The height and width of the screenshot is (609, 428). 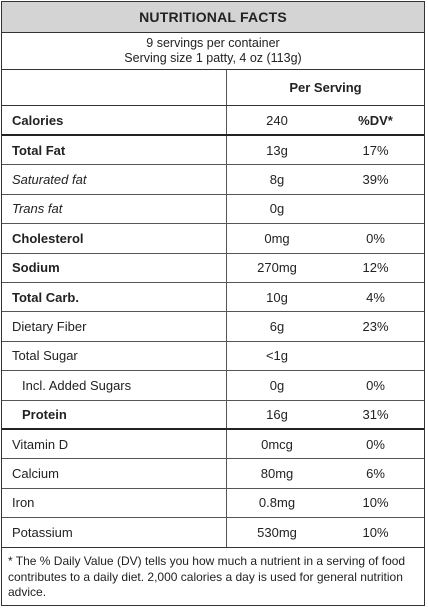 I want to click on nutrient-amount: 13g, so click(x=277, y=150).